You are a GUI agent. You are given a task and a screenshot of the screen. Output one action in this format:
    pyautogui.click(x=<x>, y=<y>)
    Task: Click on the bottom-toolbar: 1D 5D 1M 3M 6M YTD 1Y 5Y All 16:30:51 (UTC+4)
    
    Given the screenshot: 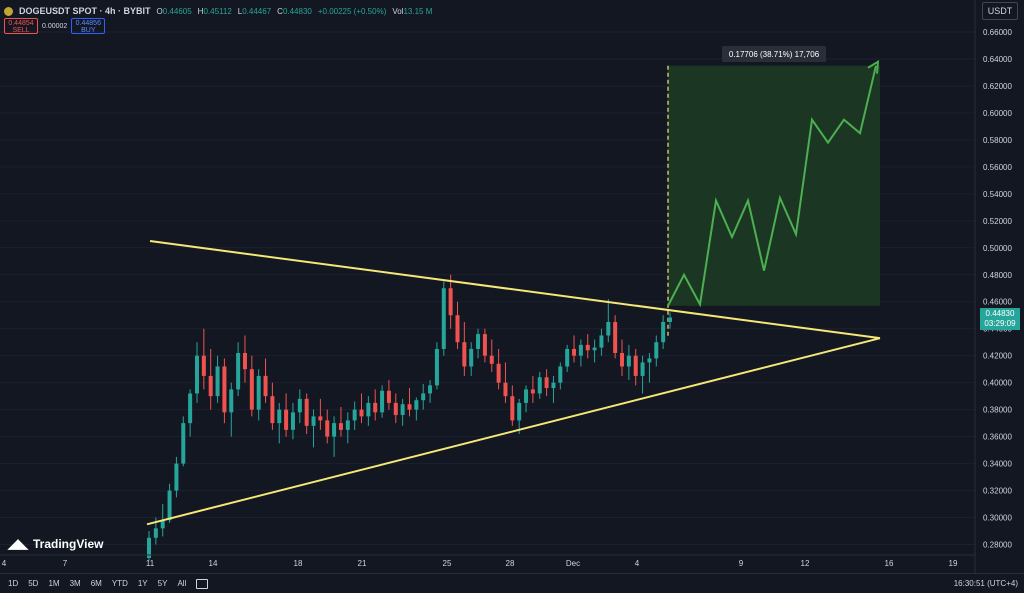 What is the action you would take?
    pyautogui.click(x=512, y=583)
    